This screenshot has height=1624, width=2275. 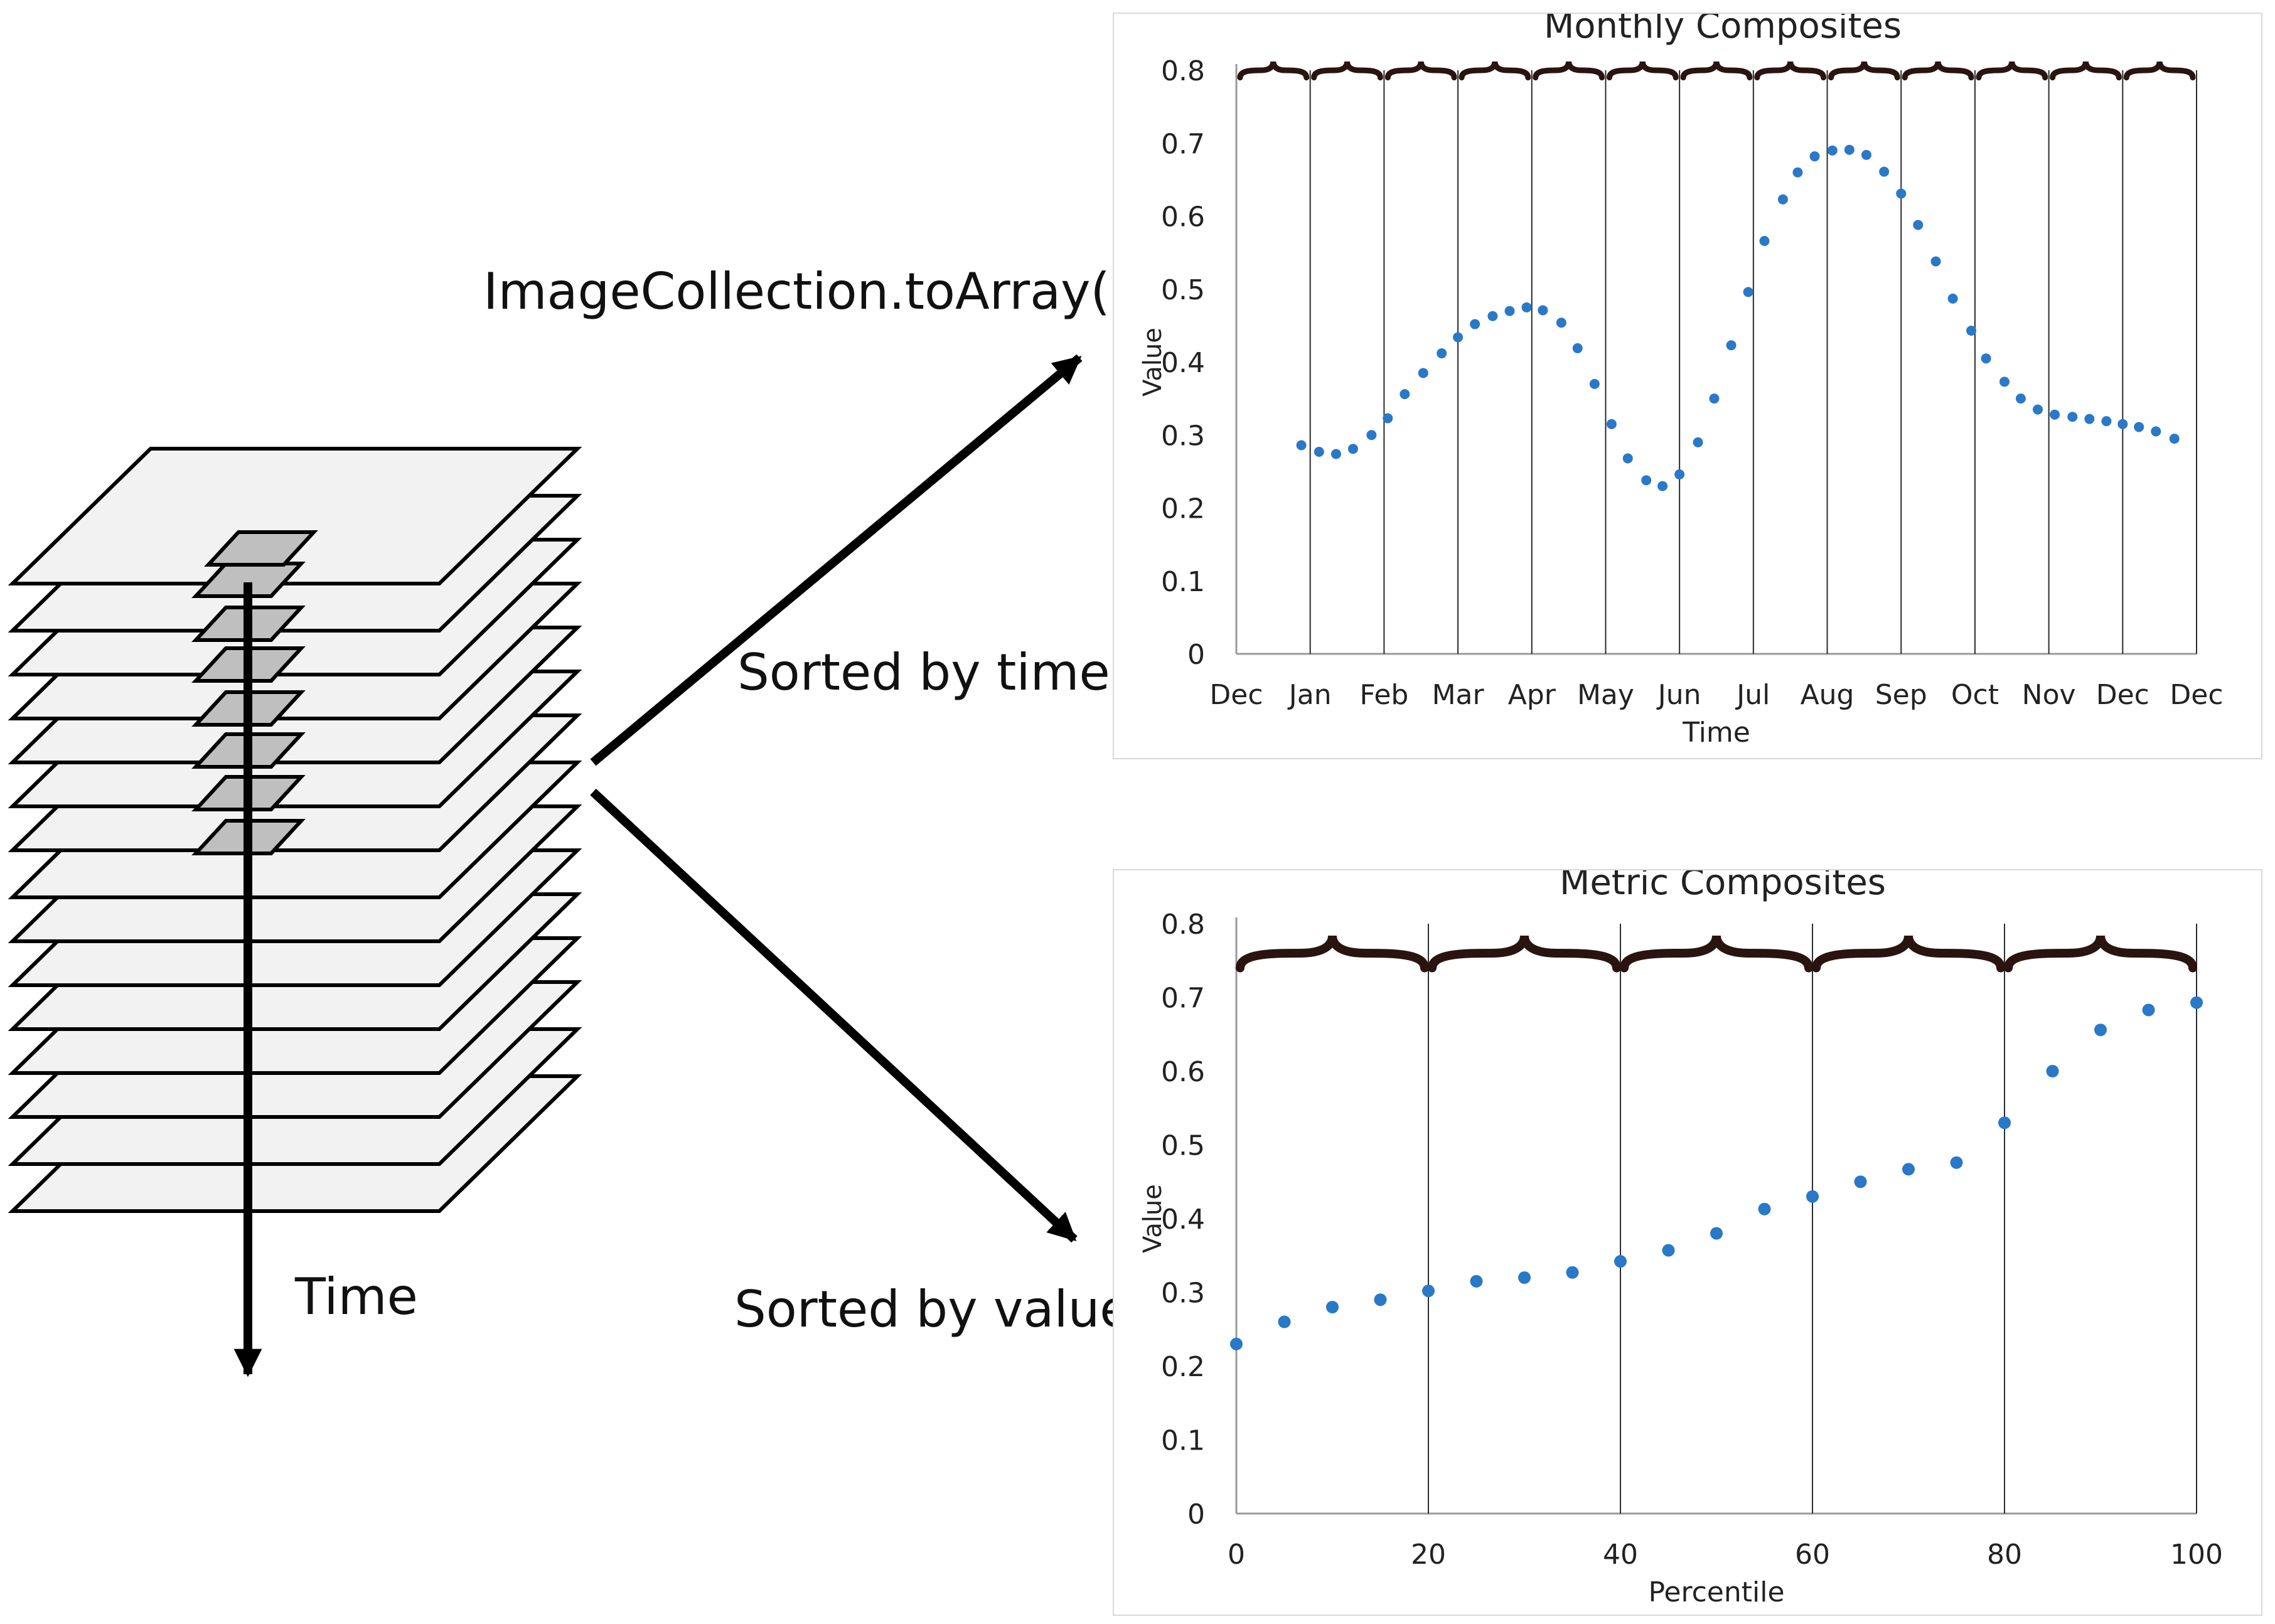 I want to click on toarray-label: ImageCollection.toArray(), so click(x=806, y=291).